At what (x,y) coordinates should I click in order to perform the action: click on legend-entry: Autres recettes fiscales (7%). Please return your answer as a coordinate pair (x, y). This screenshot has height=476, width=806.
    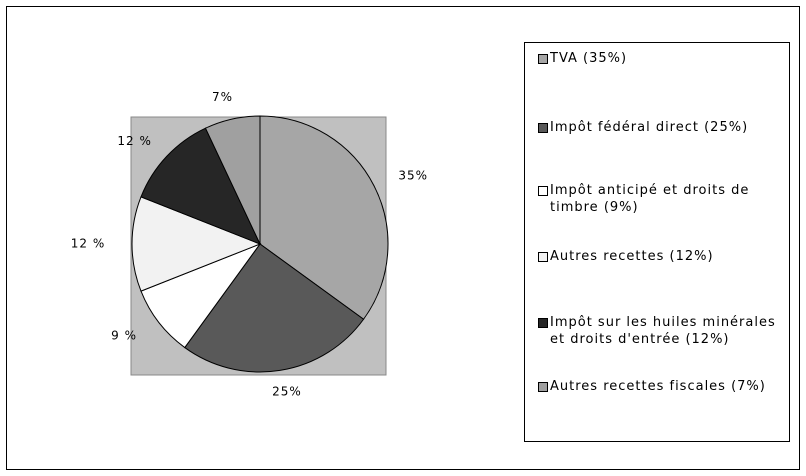
    Looking at the image, I should click on (666, 386).